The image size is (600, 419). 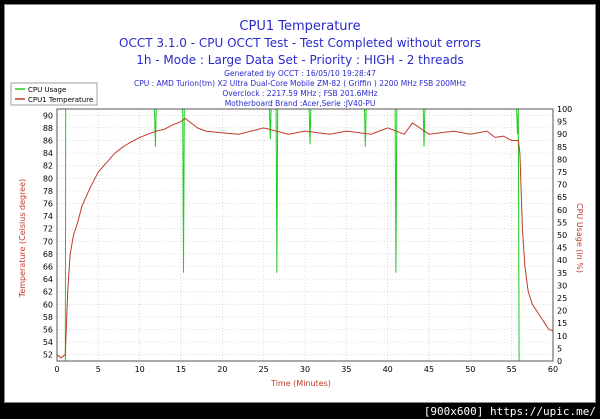 I want to click on y2-tick-label: 80, so click(x=562, y=159).